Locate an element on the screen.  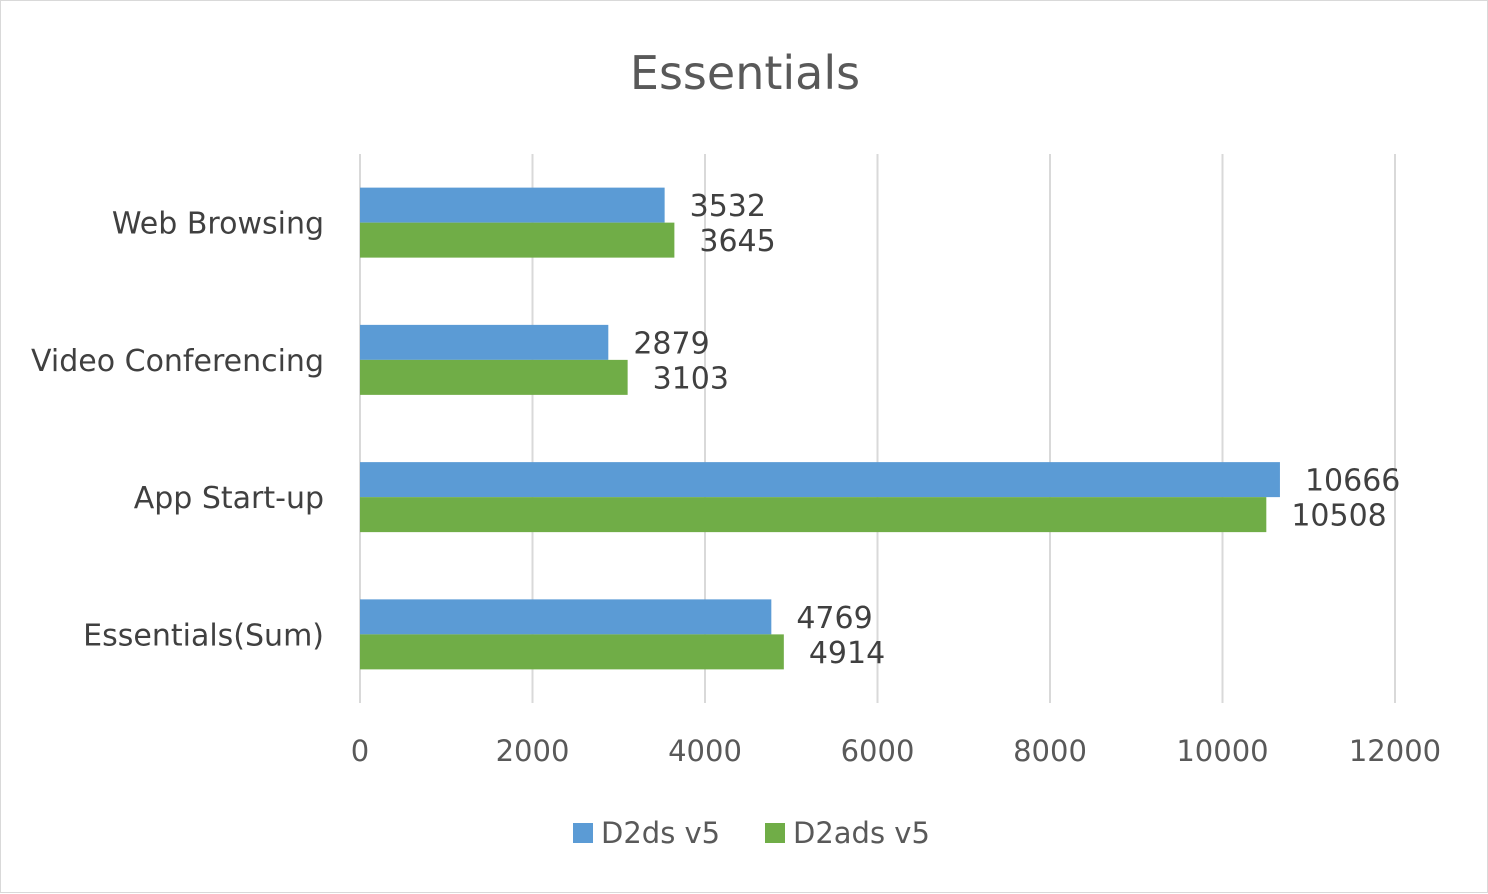
x-tick-label: 0 is located at coordinates (360, 751).